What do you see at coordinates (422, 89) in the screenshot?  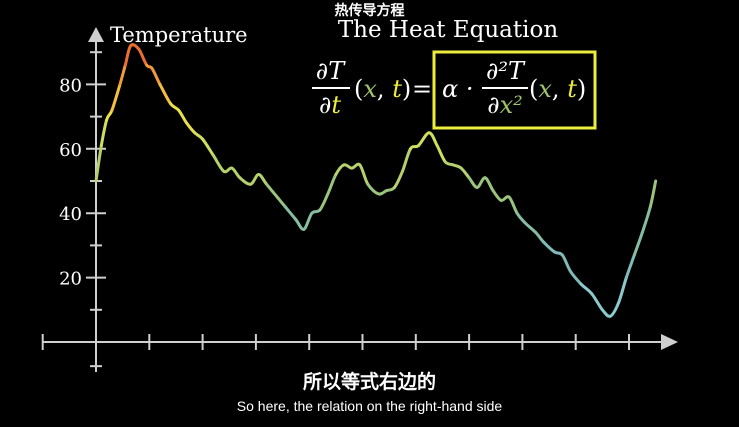 I see `equals-sign: =` at bounding box center [422, 89].